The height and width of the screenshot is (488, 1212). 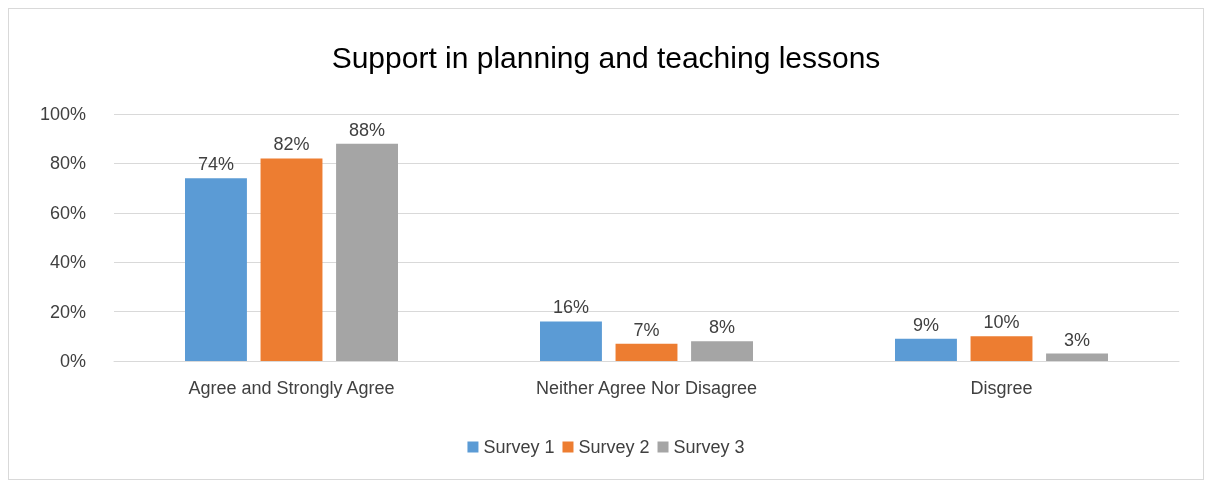 What do you see at coordinates (72, 361) in the screenshot?
I see `y-tick-label: 0%` at bounding box center [72, 361].